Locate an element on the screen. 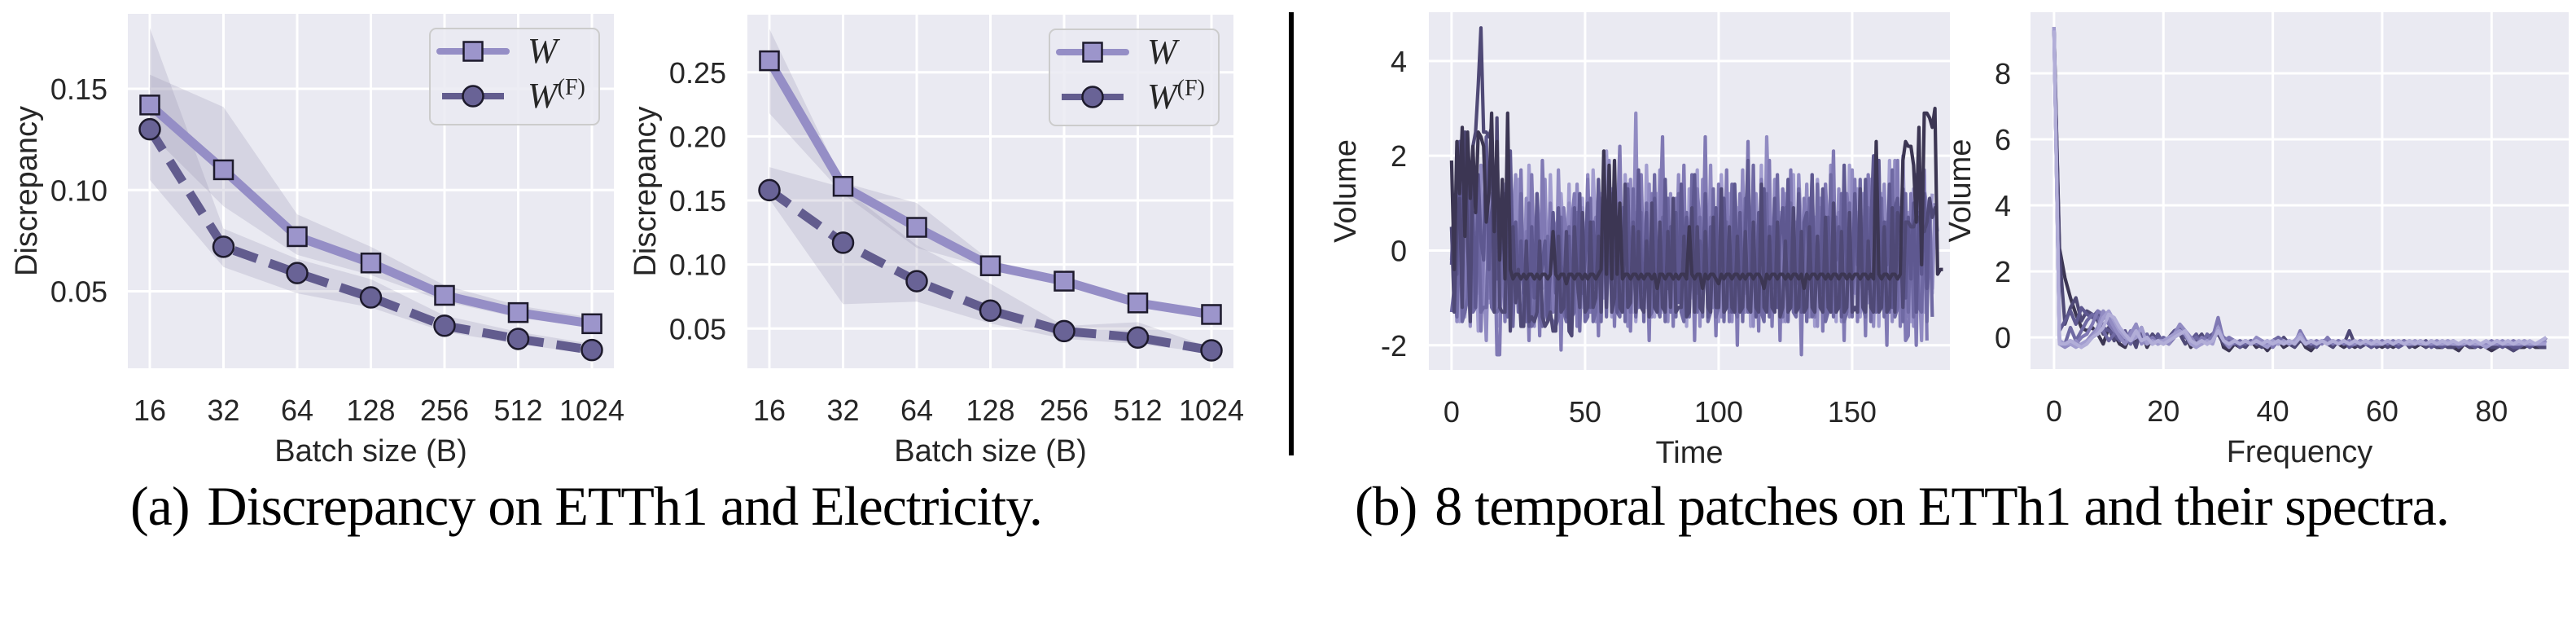 The height and width of the screenshot is (629, 2576). x-tick-label: 20 is located at coordinates (2163, 411).